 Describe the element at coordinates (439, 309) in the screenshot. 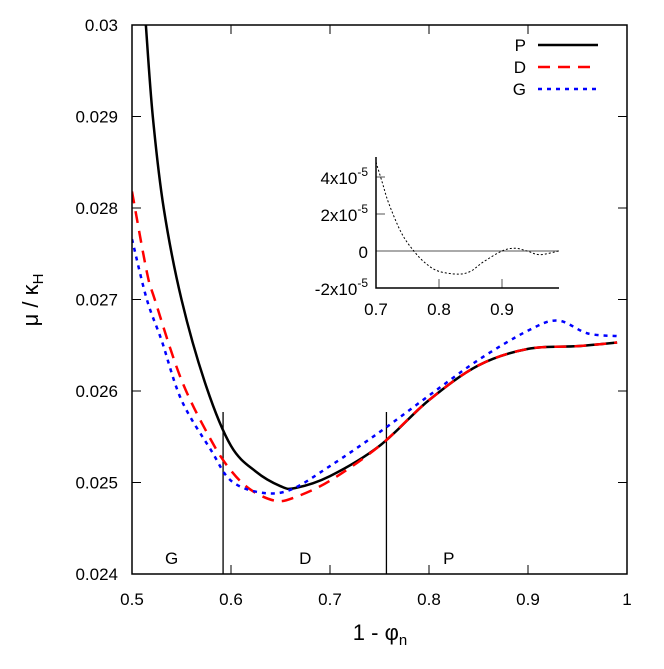

I see `inset-x-tick-label: 0.8` at that location.